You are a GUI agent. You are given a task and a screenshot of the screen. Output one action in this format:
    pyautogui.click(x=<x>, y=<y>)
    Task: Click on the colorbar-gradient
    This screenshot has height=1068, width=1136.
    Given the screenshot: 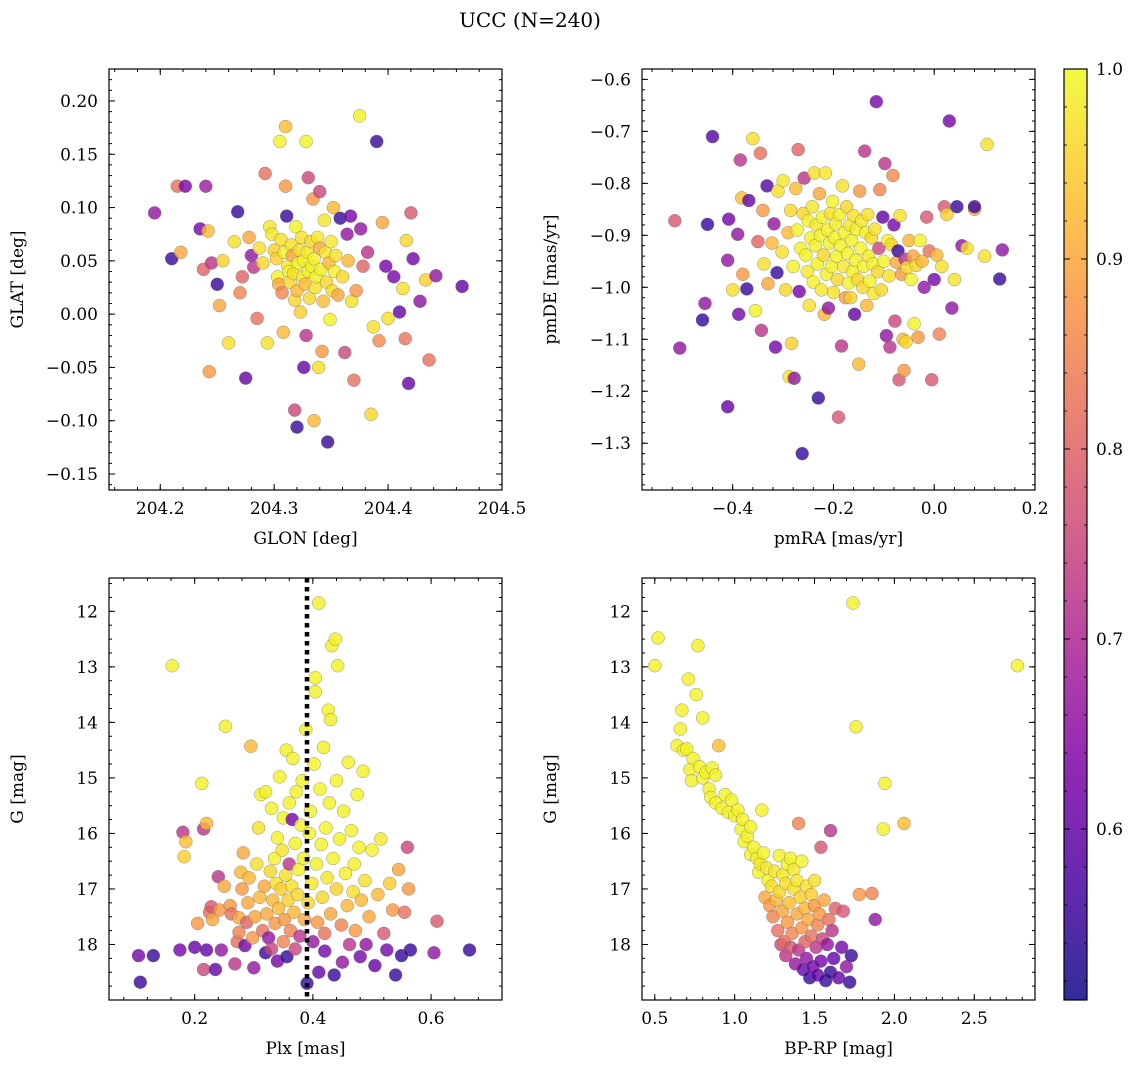 What is the action you would take?
    pyautogui.click(x=1075, y=534)
    